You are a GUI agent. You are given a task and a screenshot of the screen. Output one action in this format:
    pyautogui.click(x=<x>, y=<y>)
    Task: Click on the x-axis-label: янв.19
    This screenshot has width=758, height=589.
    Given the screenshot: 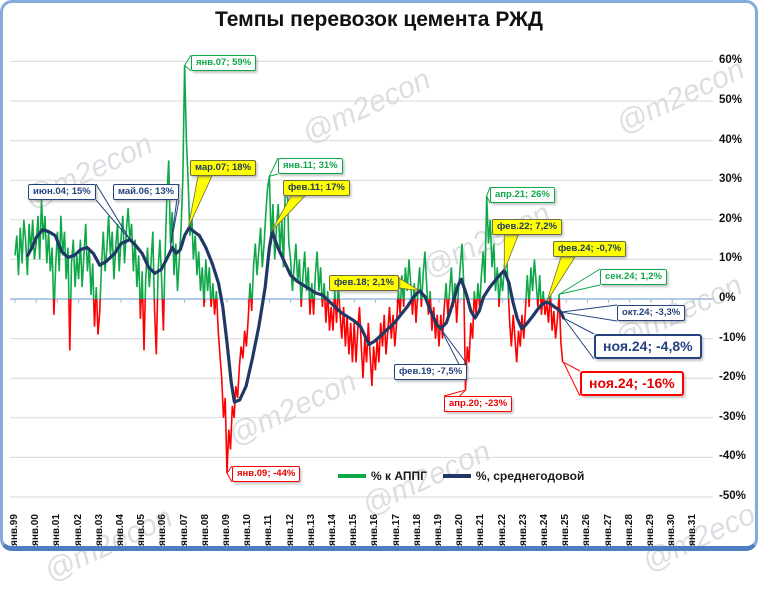 What is the action you would take?
    pyautogui.click(x=438, y=530)
    